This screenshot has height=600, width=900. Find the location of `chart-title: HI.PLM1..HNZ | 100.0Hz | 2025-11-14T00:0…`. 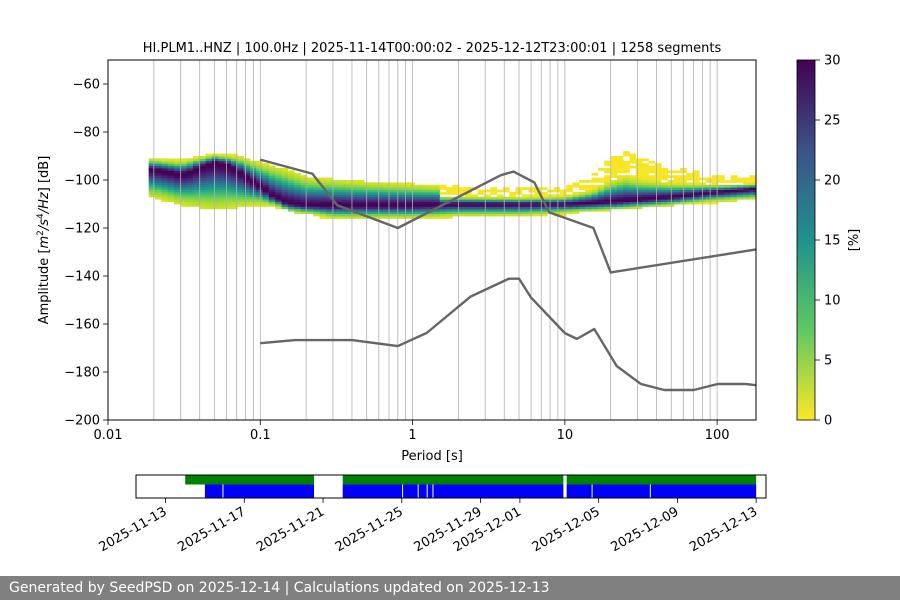

chart-title: HI.PLM1..HNZ | 100.0Hz | 2025-11-14T00:0… is located at coordinates (432, 48).